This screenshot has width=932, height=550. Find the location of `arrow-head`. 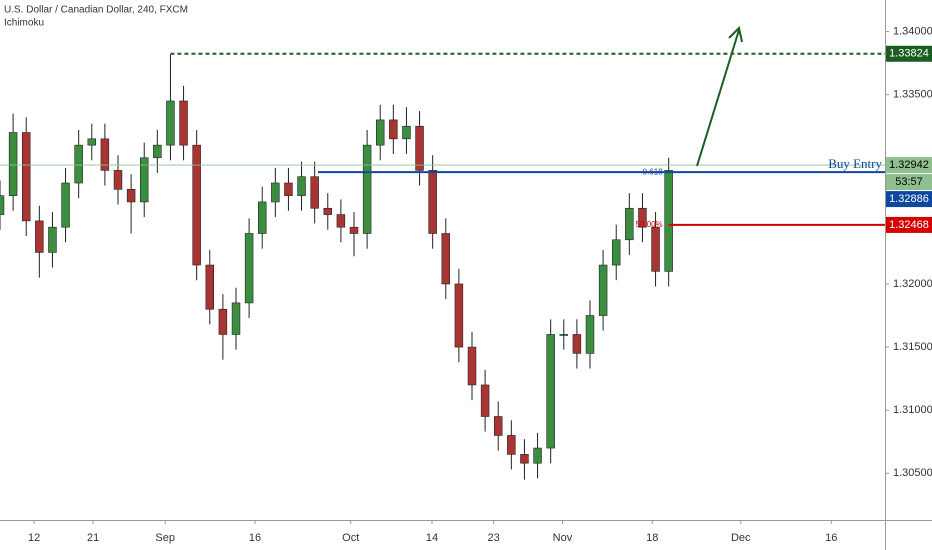

arrow-head is located at coordinates (735, 34).